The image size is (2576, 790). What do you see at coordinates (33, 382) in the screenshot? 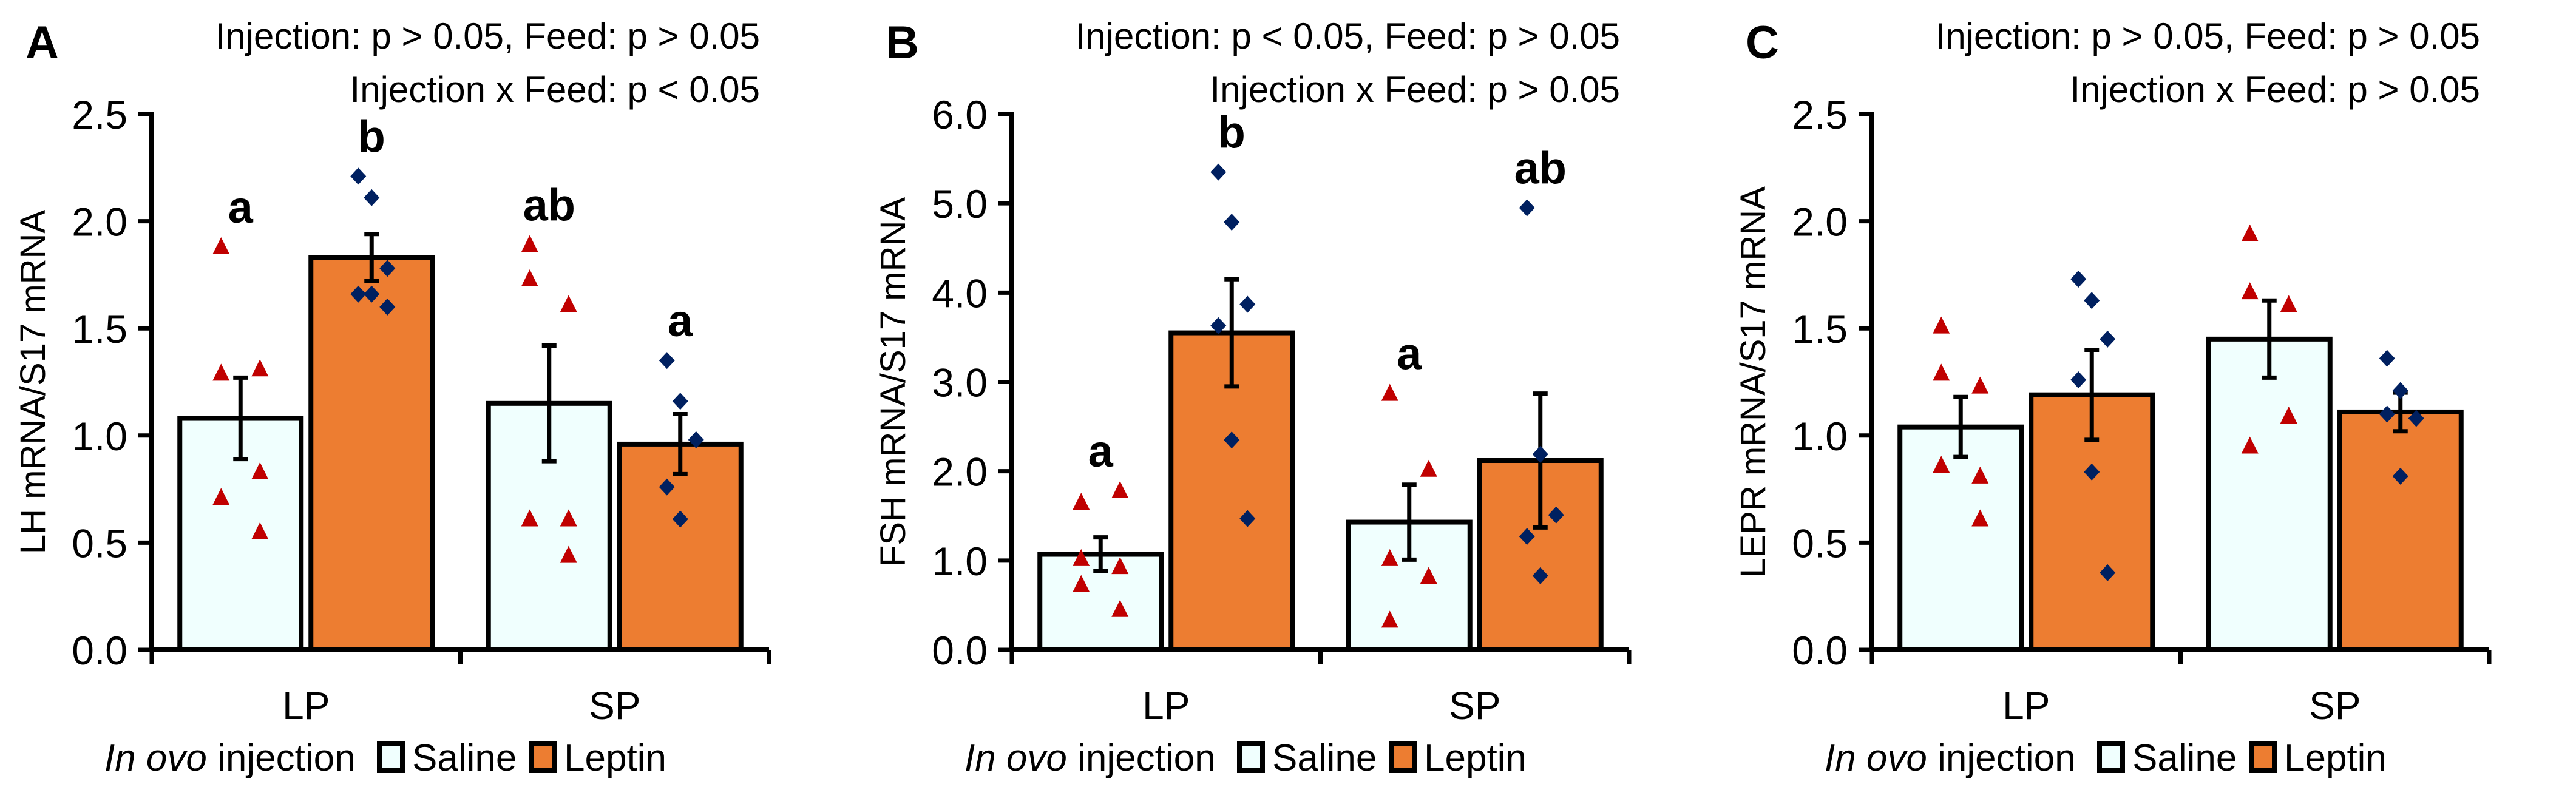
I see `y-axis-label: LH mRNA/S17 mRNA` at bounding box center [33, 382].